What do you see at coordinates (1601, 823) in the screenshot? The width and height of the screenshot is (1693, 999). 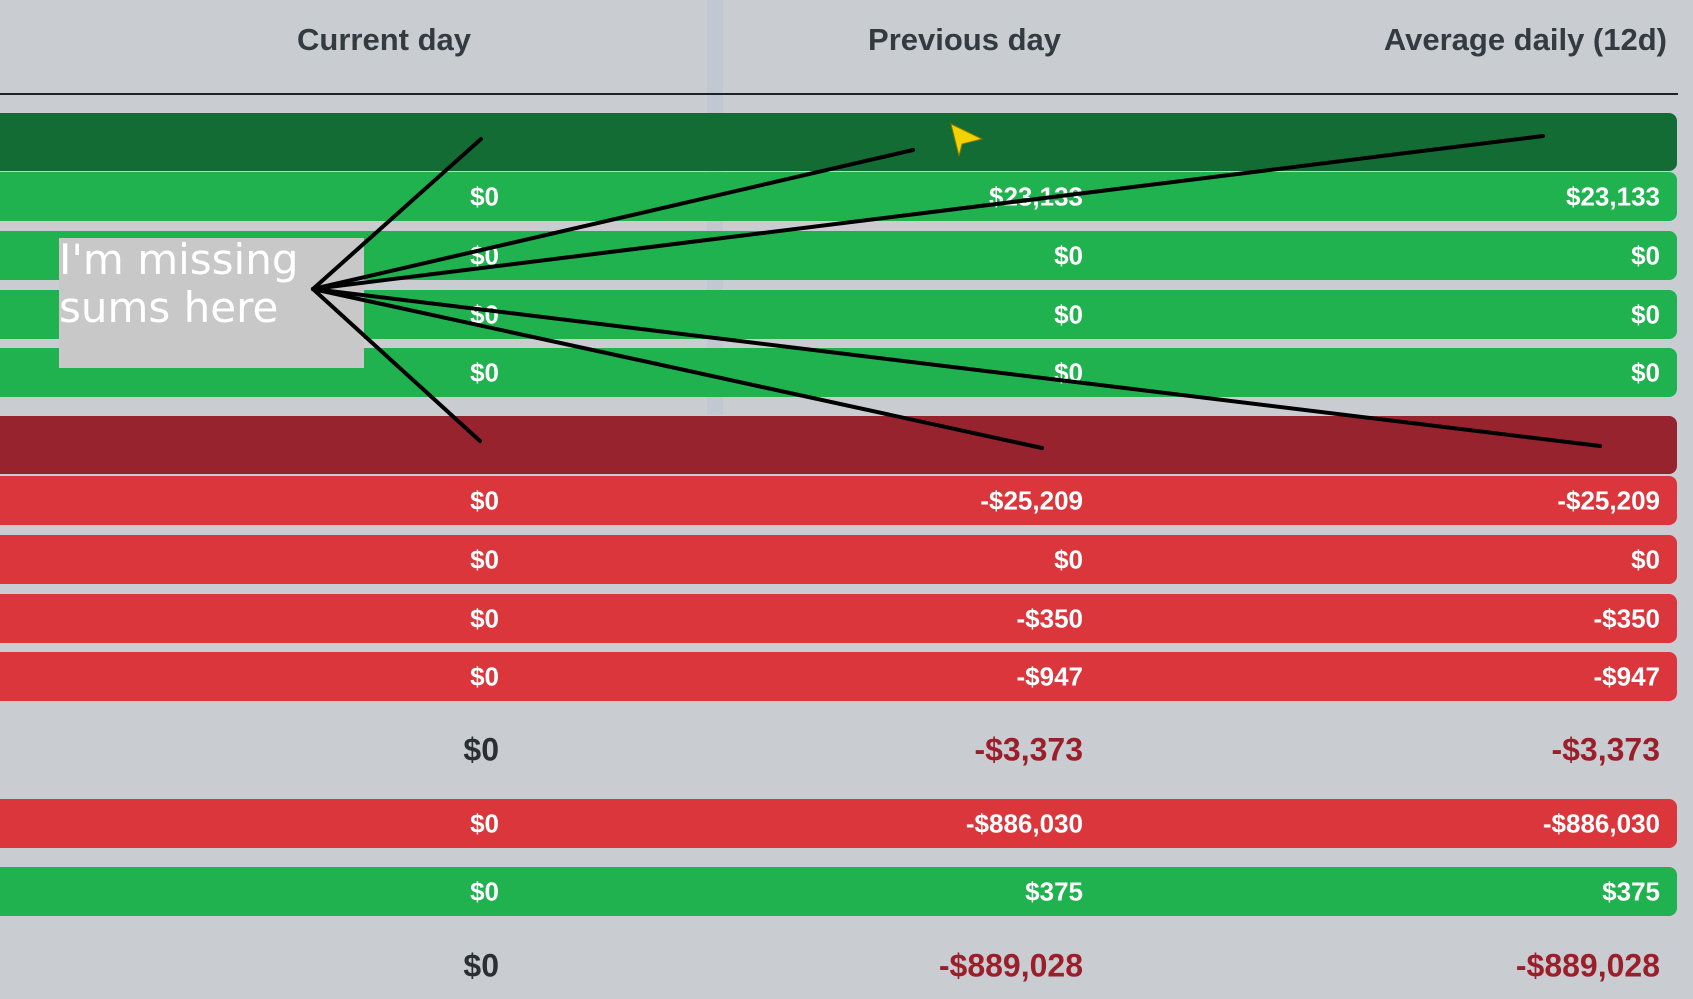 I see `cell-average: -$886,030` at bounding box center [1601, 823].